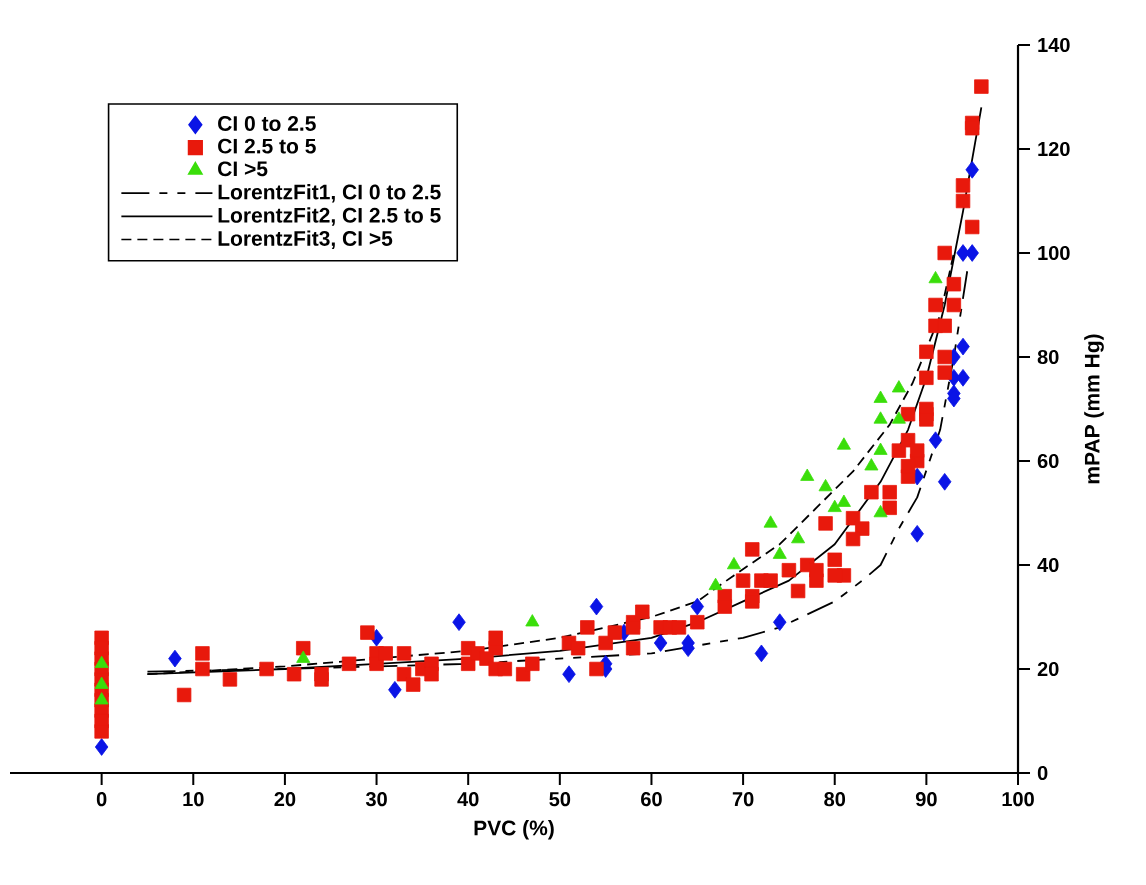 The width and height of the screenshot is (1146, 885). What do you see at coordinates (305, 239) in the screenshot?
I see `legend-label: LorentzFit3, CI >5` at bounding box center [305, 239].